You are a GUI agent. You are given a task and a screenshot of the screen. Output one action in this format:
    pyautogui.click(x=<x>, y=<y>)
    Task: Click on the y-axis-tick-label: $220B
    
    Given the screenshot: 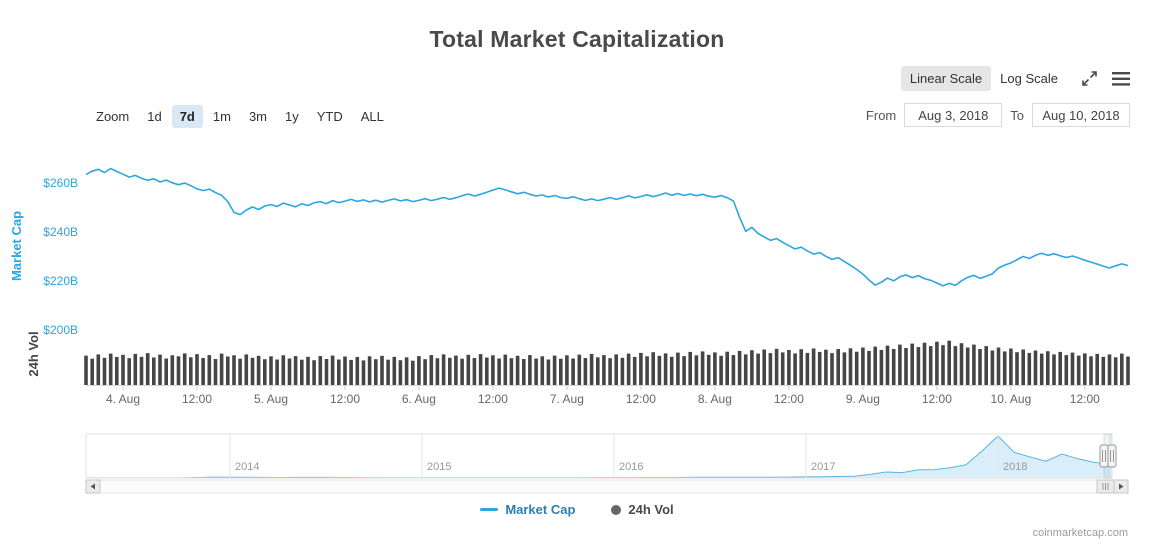 What is the action you would take?
    pyautogui.click(x=60, y=281)
    